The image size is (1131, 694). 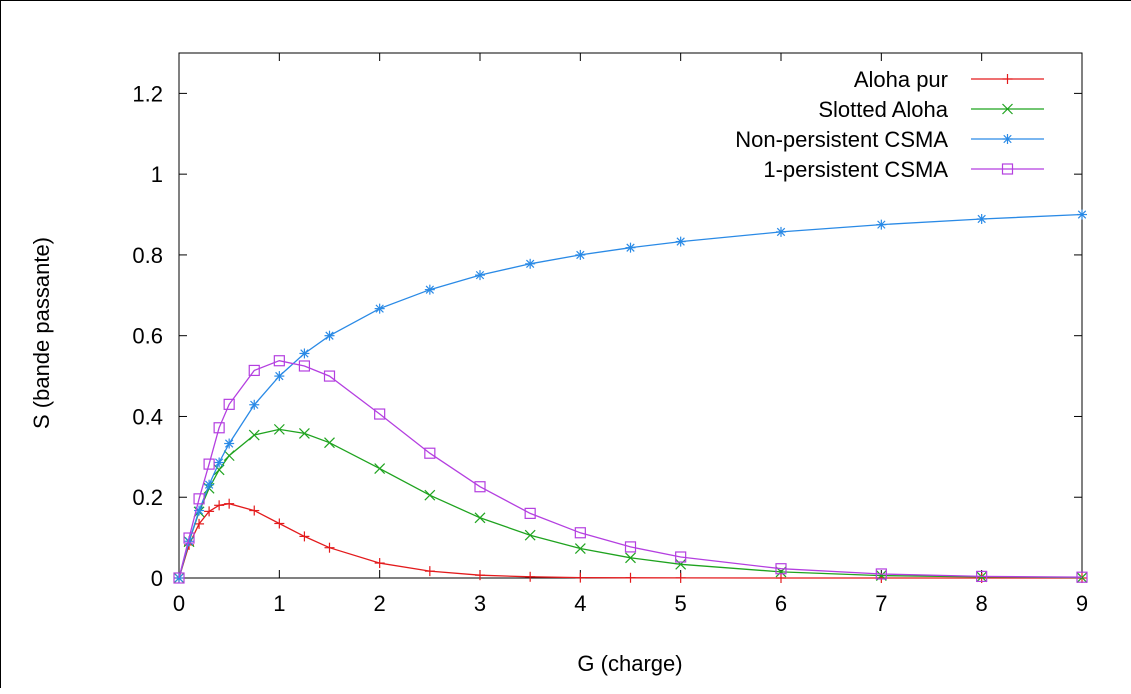 I want to click on series-line, so click(x=630, y=541).